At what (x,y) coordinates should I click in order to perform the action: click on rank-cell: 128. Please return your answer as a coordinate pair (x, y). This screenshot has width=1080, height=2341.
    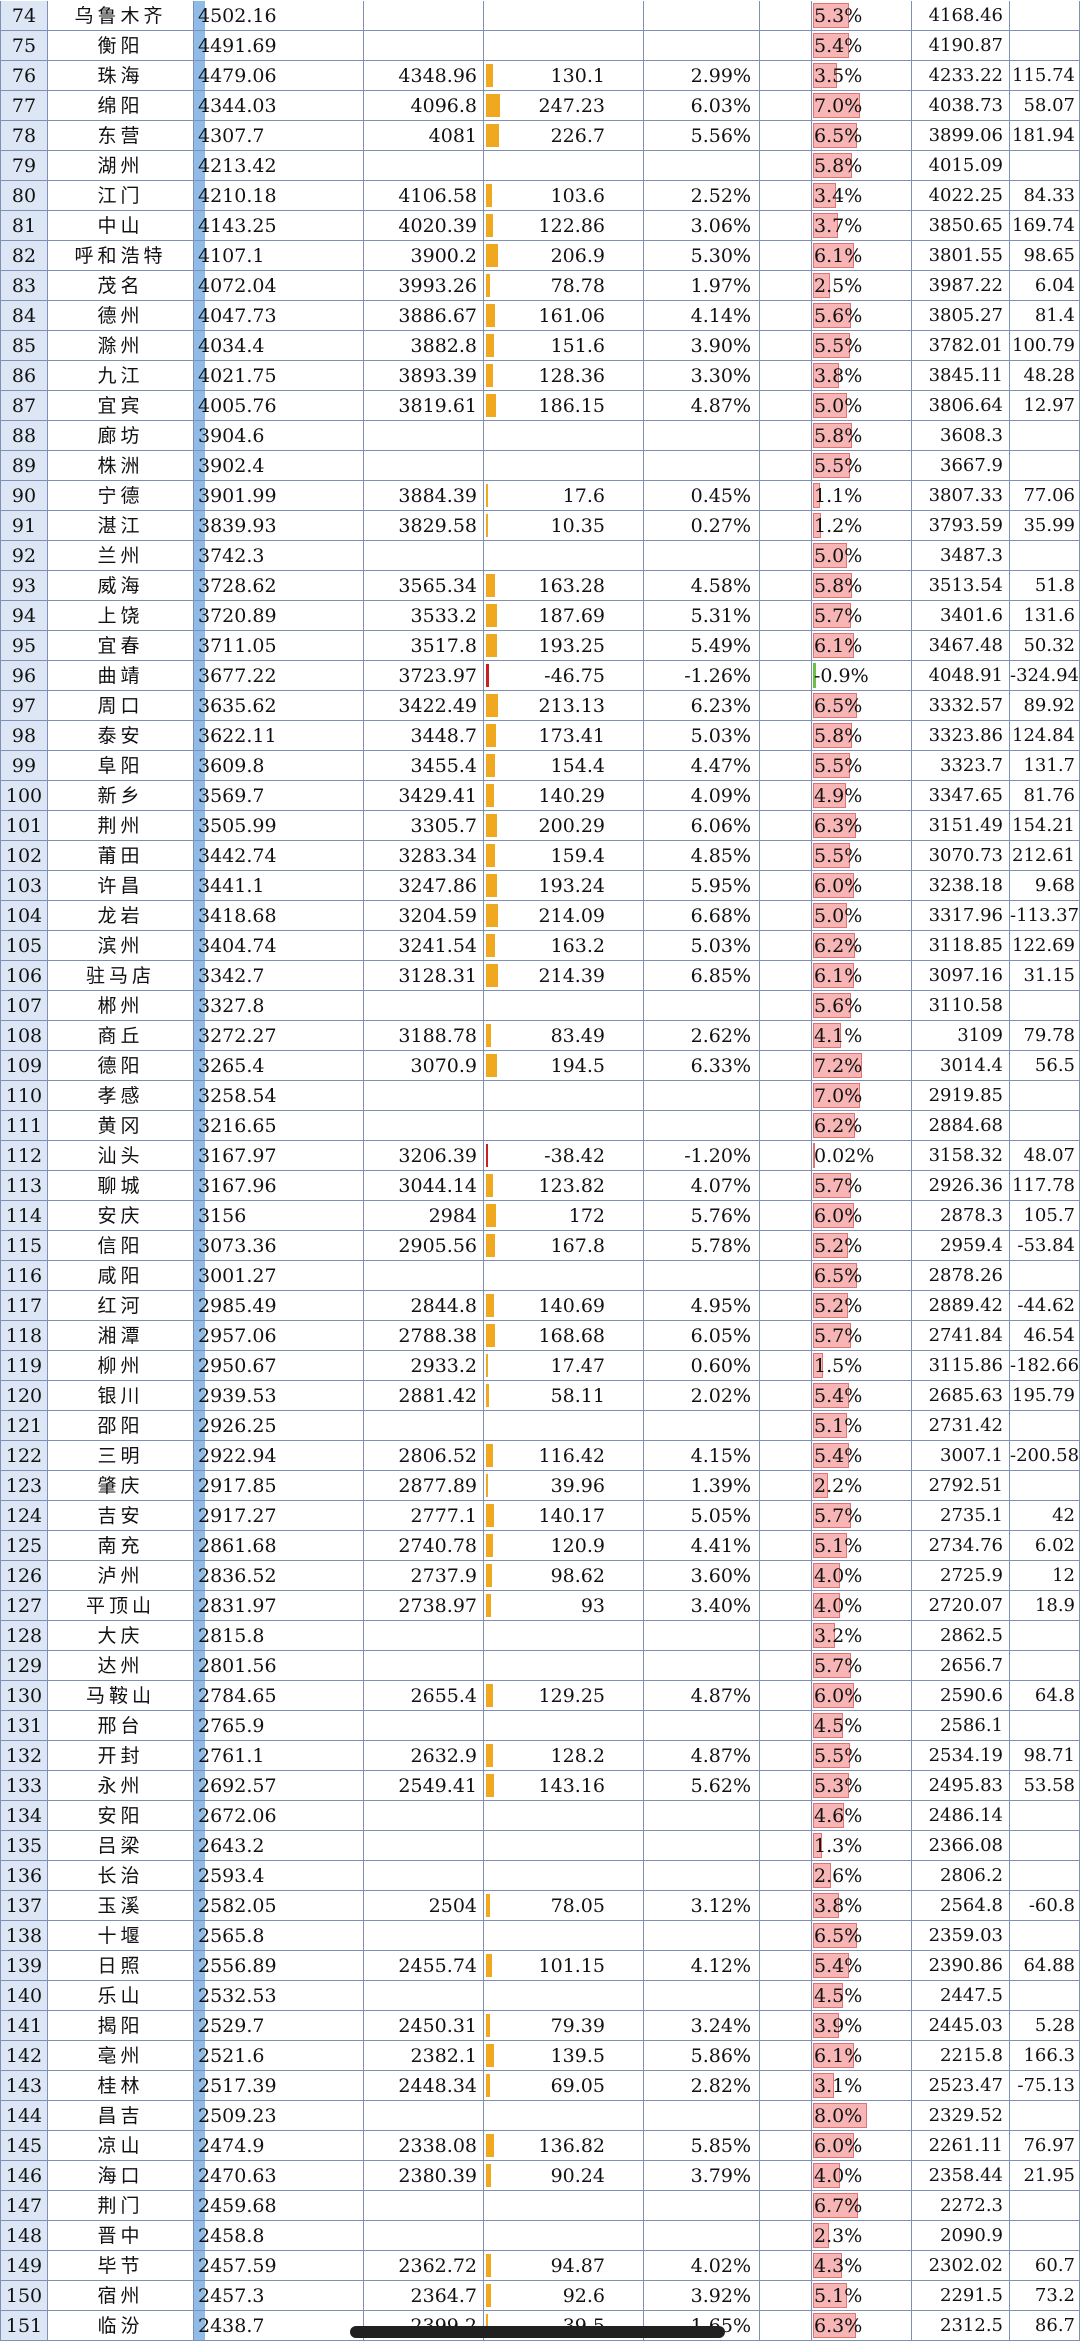
    Looking at the image, I should click on (24, 1636).